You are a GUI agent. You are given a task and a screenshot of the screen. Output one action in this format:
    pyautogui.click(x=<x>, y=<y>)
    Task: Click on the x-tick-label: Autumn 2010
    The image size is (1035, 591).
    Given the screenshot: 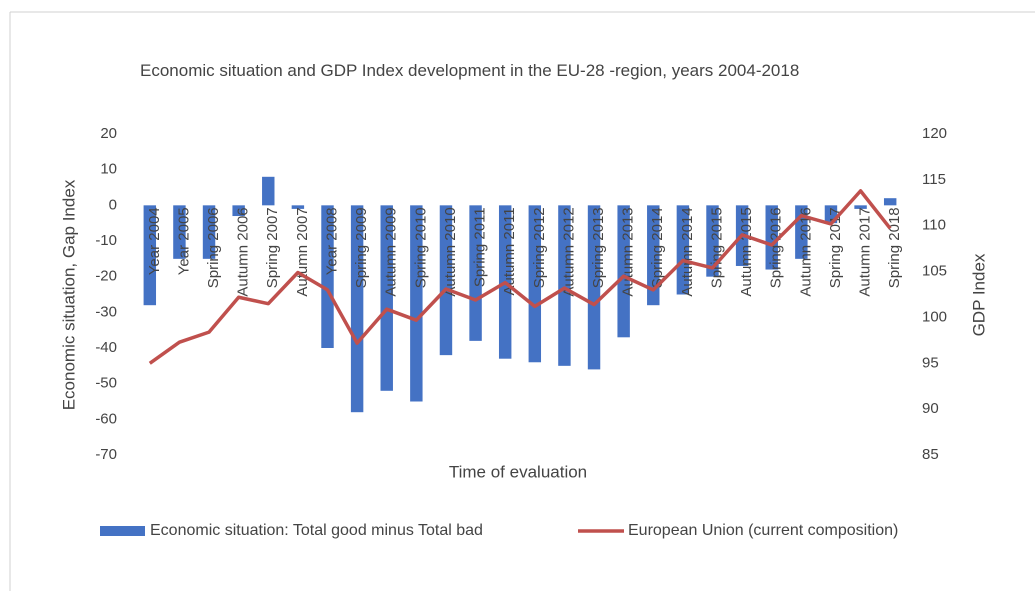 What is the action you would take?
    pyautogui.click(x=450, y=251)
    